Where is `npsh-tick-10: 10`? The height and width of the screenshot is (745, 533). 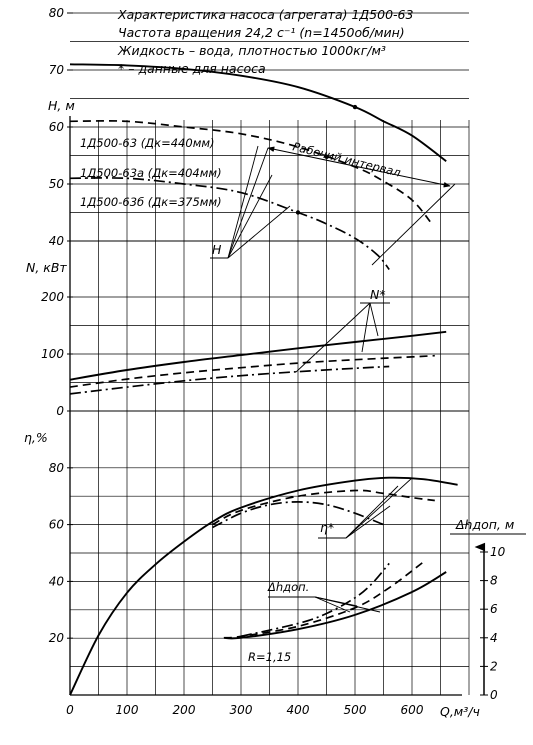 npsh-tick-10: 10 is located at coordinates (498, 552).